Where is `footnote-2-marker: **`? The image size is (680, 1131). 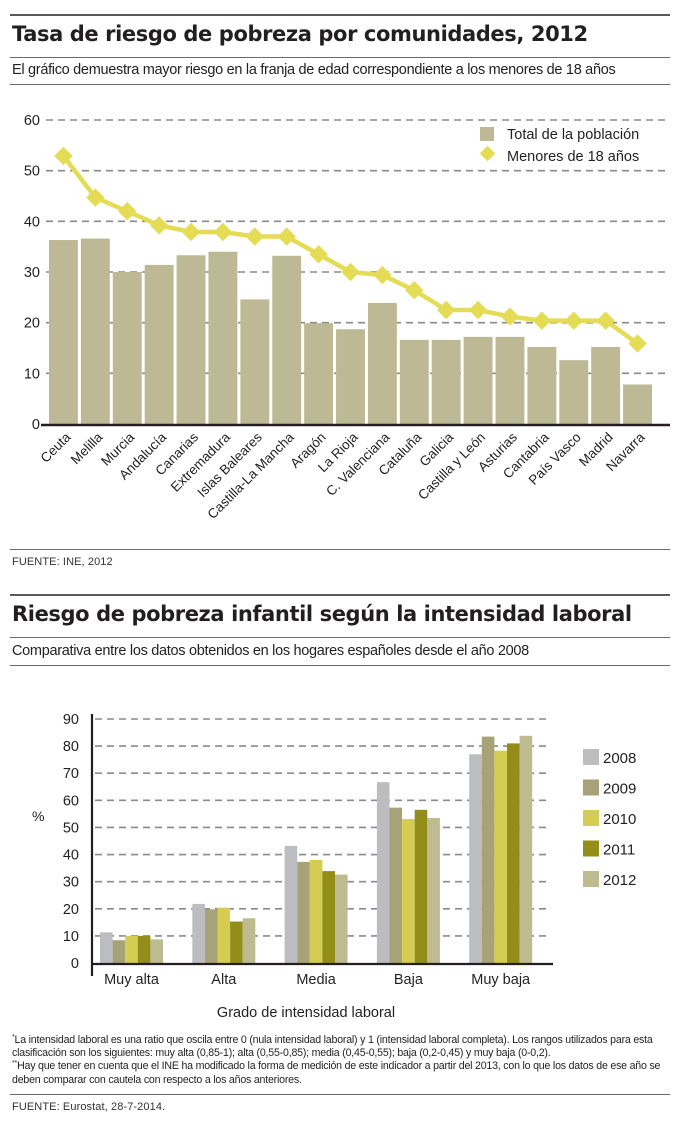 footnote-2-marker: ** is located at coordinates (15, 1064).